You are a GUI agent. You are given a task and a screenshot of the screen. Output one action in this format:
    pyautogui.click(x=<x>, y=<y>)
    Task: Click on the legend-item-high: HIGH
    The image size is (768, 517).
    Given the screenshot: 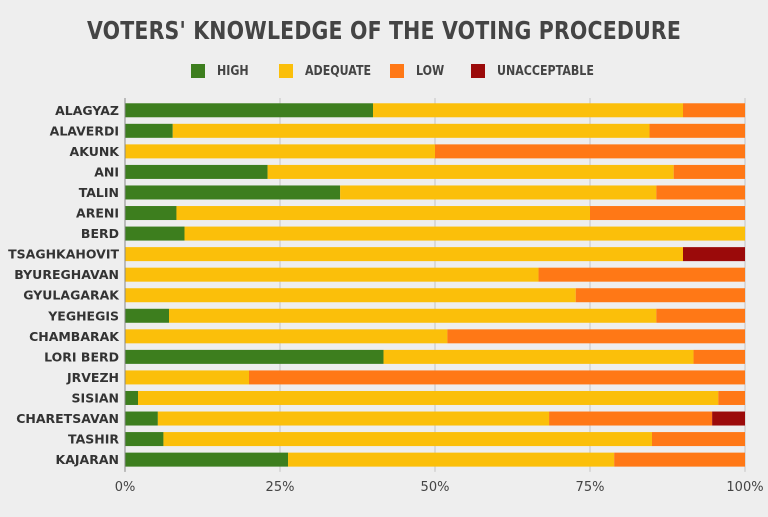 What is the action you would take?
    pyautogui.click(x=222, y=71)
    